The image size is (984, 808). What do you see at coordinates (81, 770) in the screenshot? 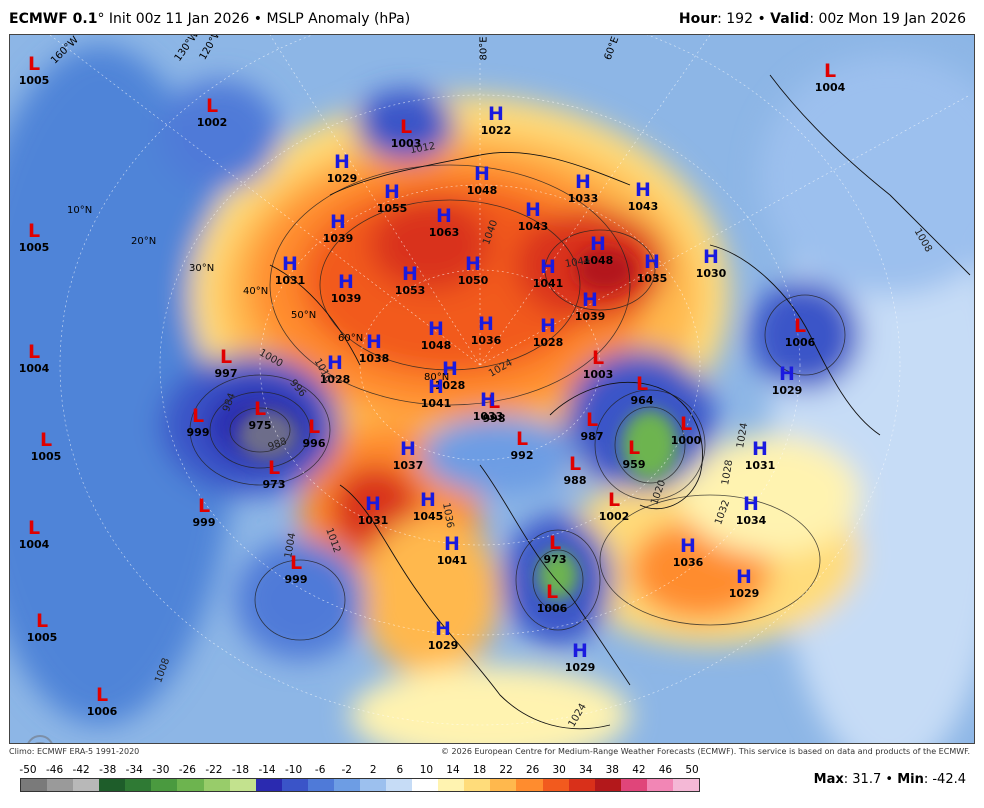
I see `colorbar-tick-label: -42` at bounding box center [81, 770].